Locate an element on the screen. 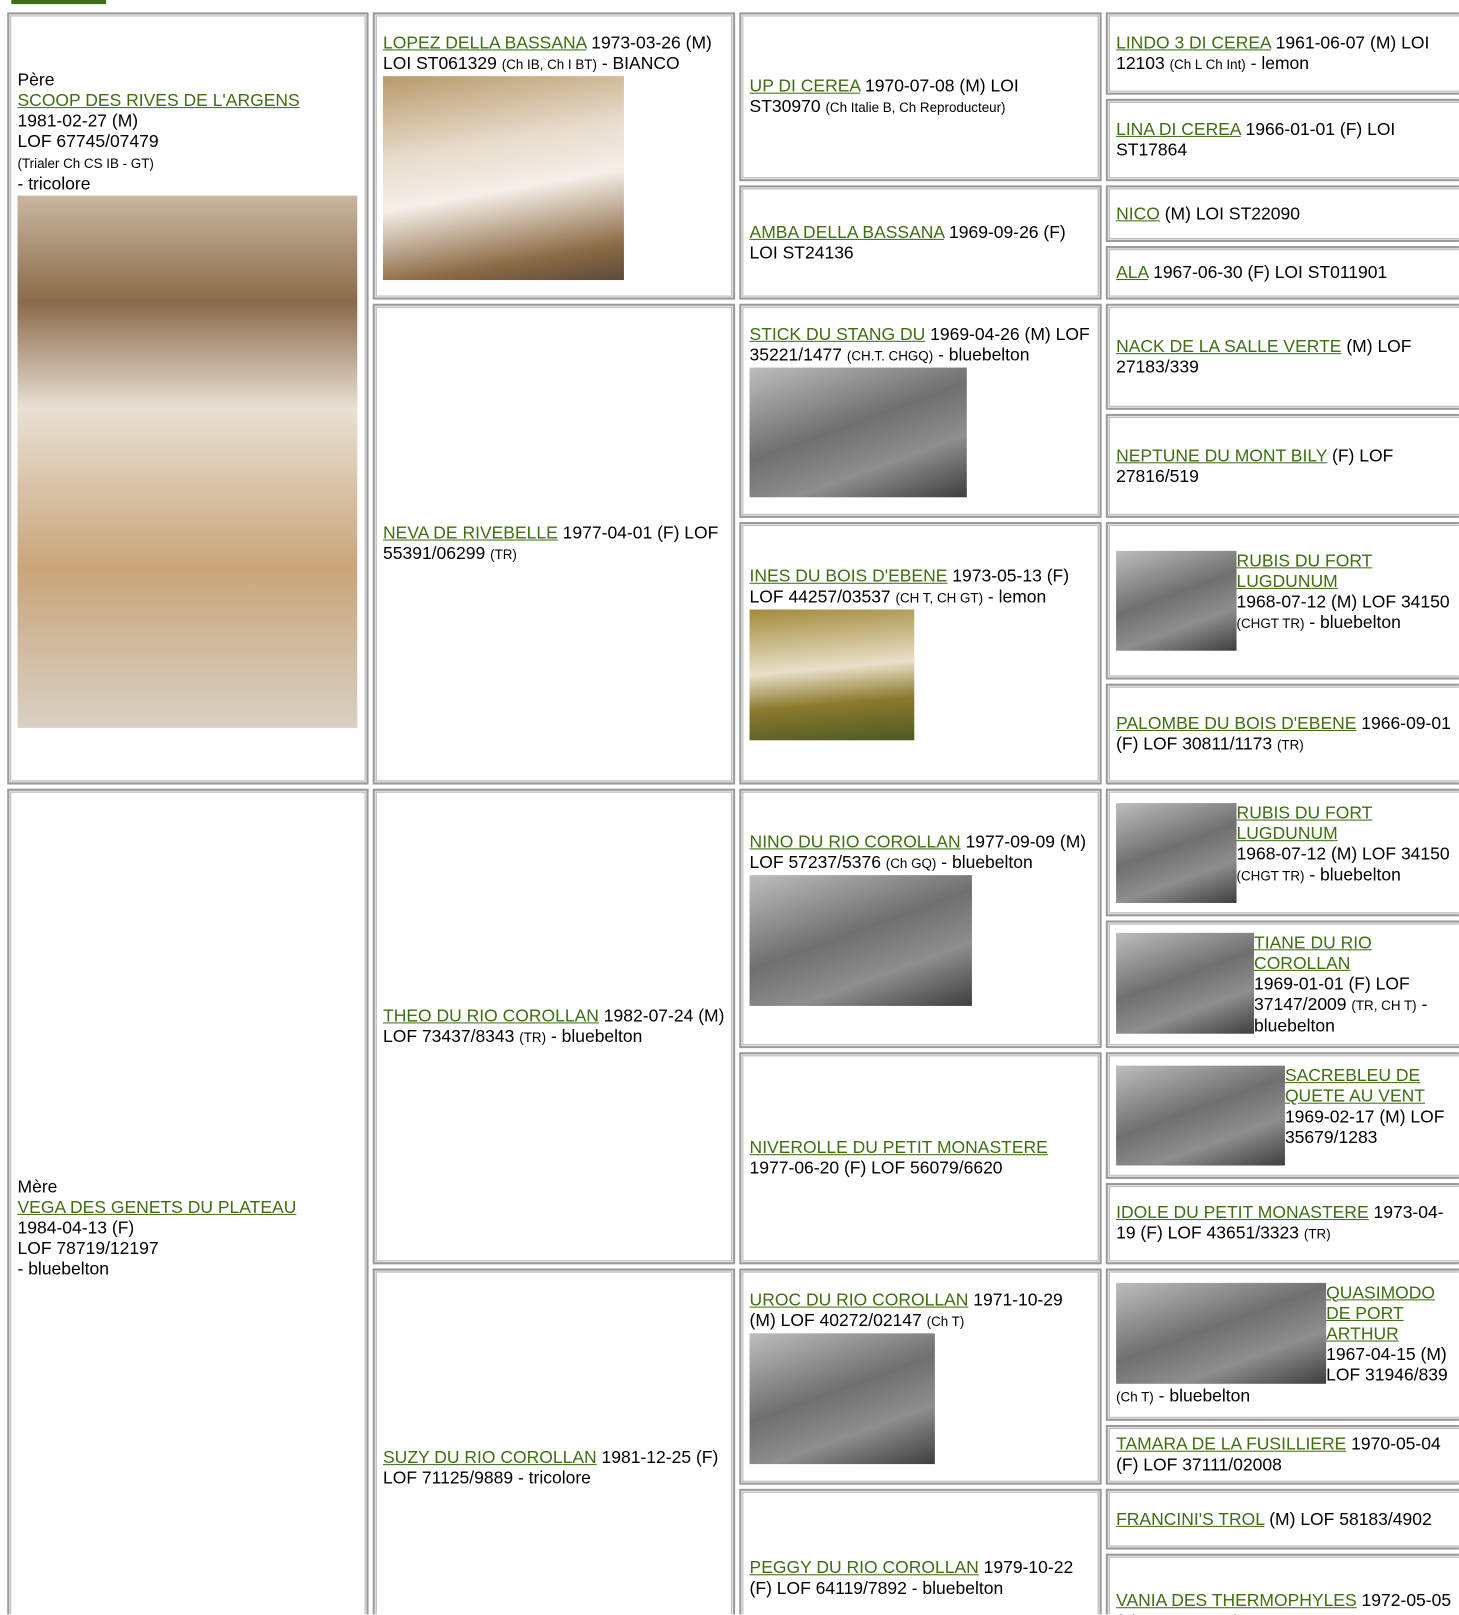 The width and height of the screenshot is (1459, 1615). dog-info: 1970-07-08 (M) LOI ST30970 is located at coordinates (884, 95).